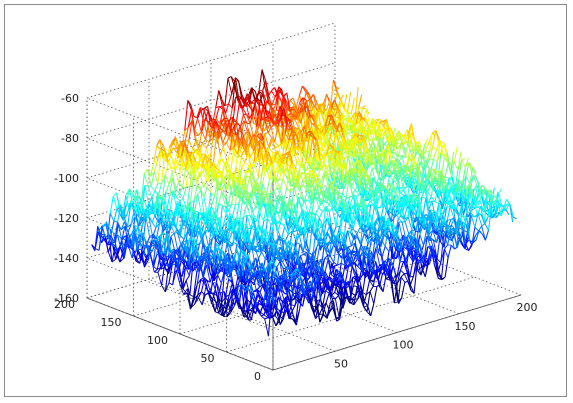  I want to click on y-axis-line, so click(180, 334).